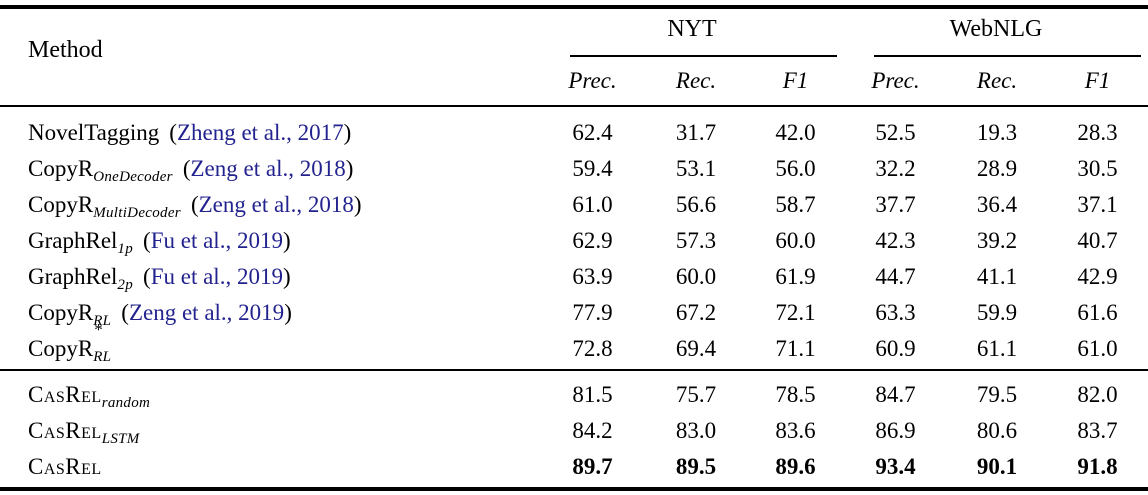  I want to click on method-name: GraphRel, so click(73, 240).